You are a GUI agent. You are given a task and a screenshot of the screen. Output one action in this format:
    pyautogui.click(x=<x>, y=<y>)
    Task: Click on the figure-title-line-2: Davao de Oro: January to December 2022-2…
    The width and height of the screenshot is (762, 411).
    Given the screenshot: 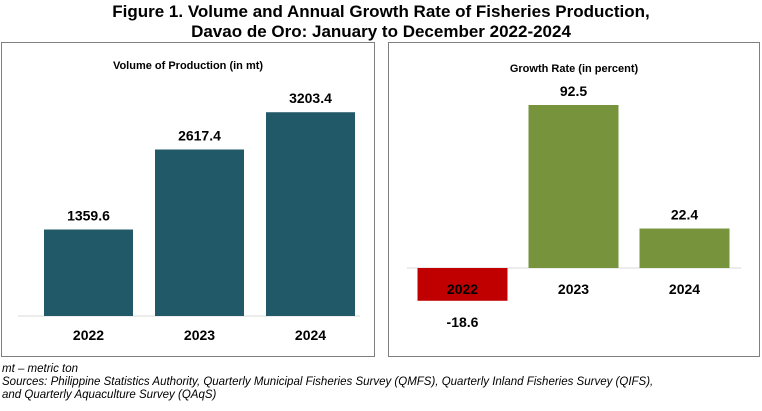 What is the action you would take?
    pyautogui.click(x=381, y=31)
    